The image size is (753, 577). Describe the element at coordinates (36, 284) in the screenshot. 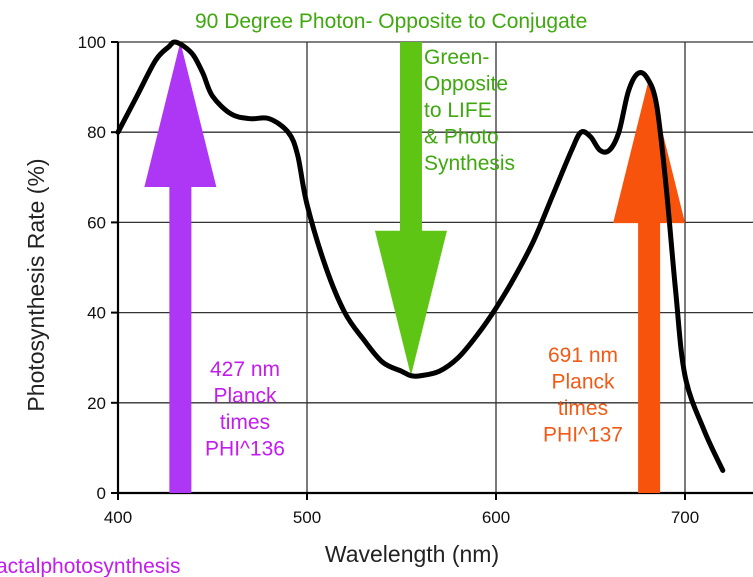

I see `y-axis-title: Photosynthesis Rate (%)` at that location.